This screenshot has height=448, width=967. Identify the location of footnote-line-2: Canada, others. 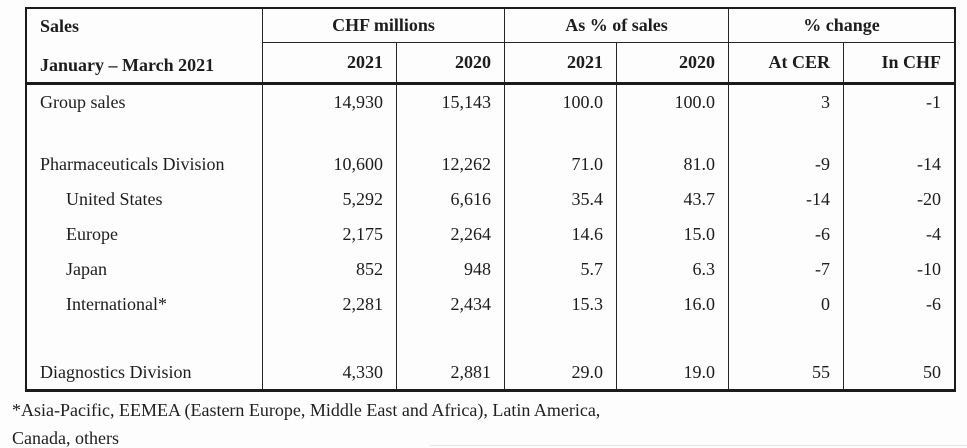
(65, 438).